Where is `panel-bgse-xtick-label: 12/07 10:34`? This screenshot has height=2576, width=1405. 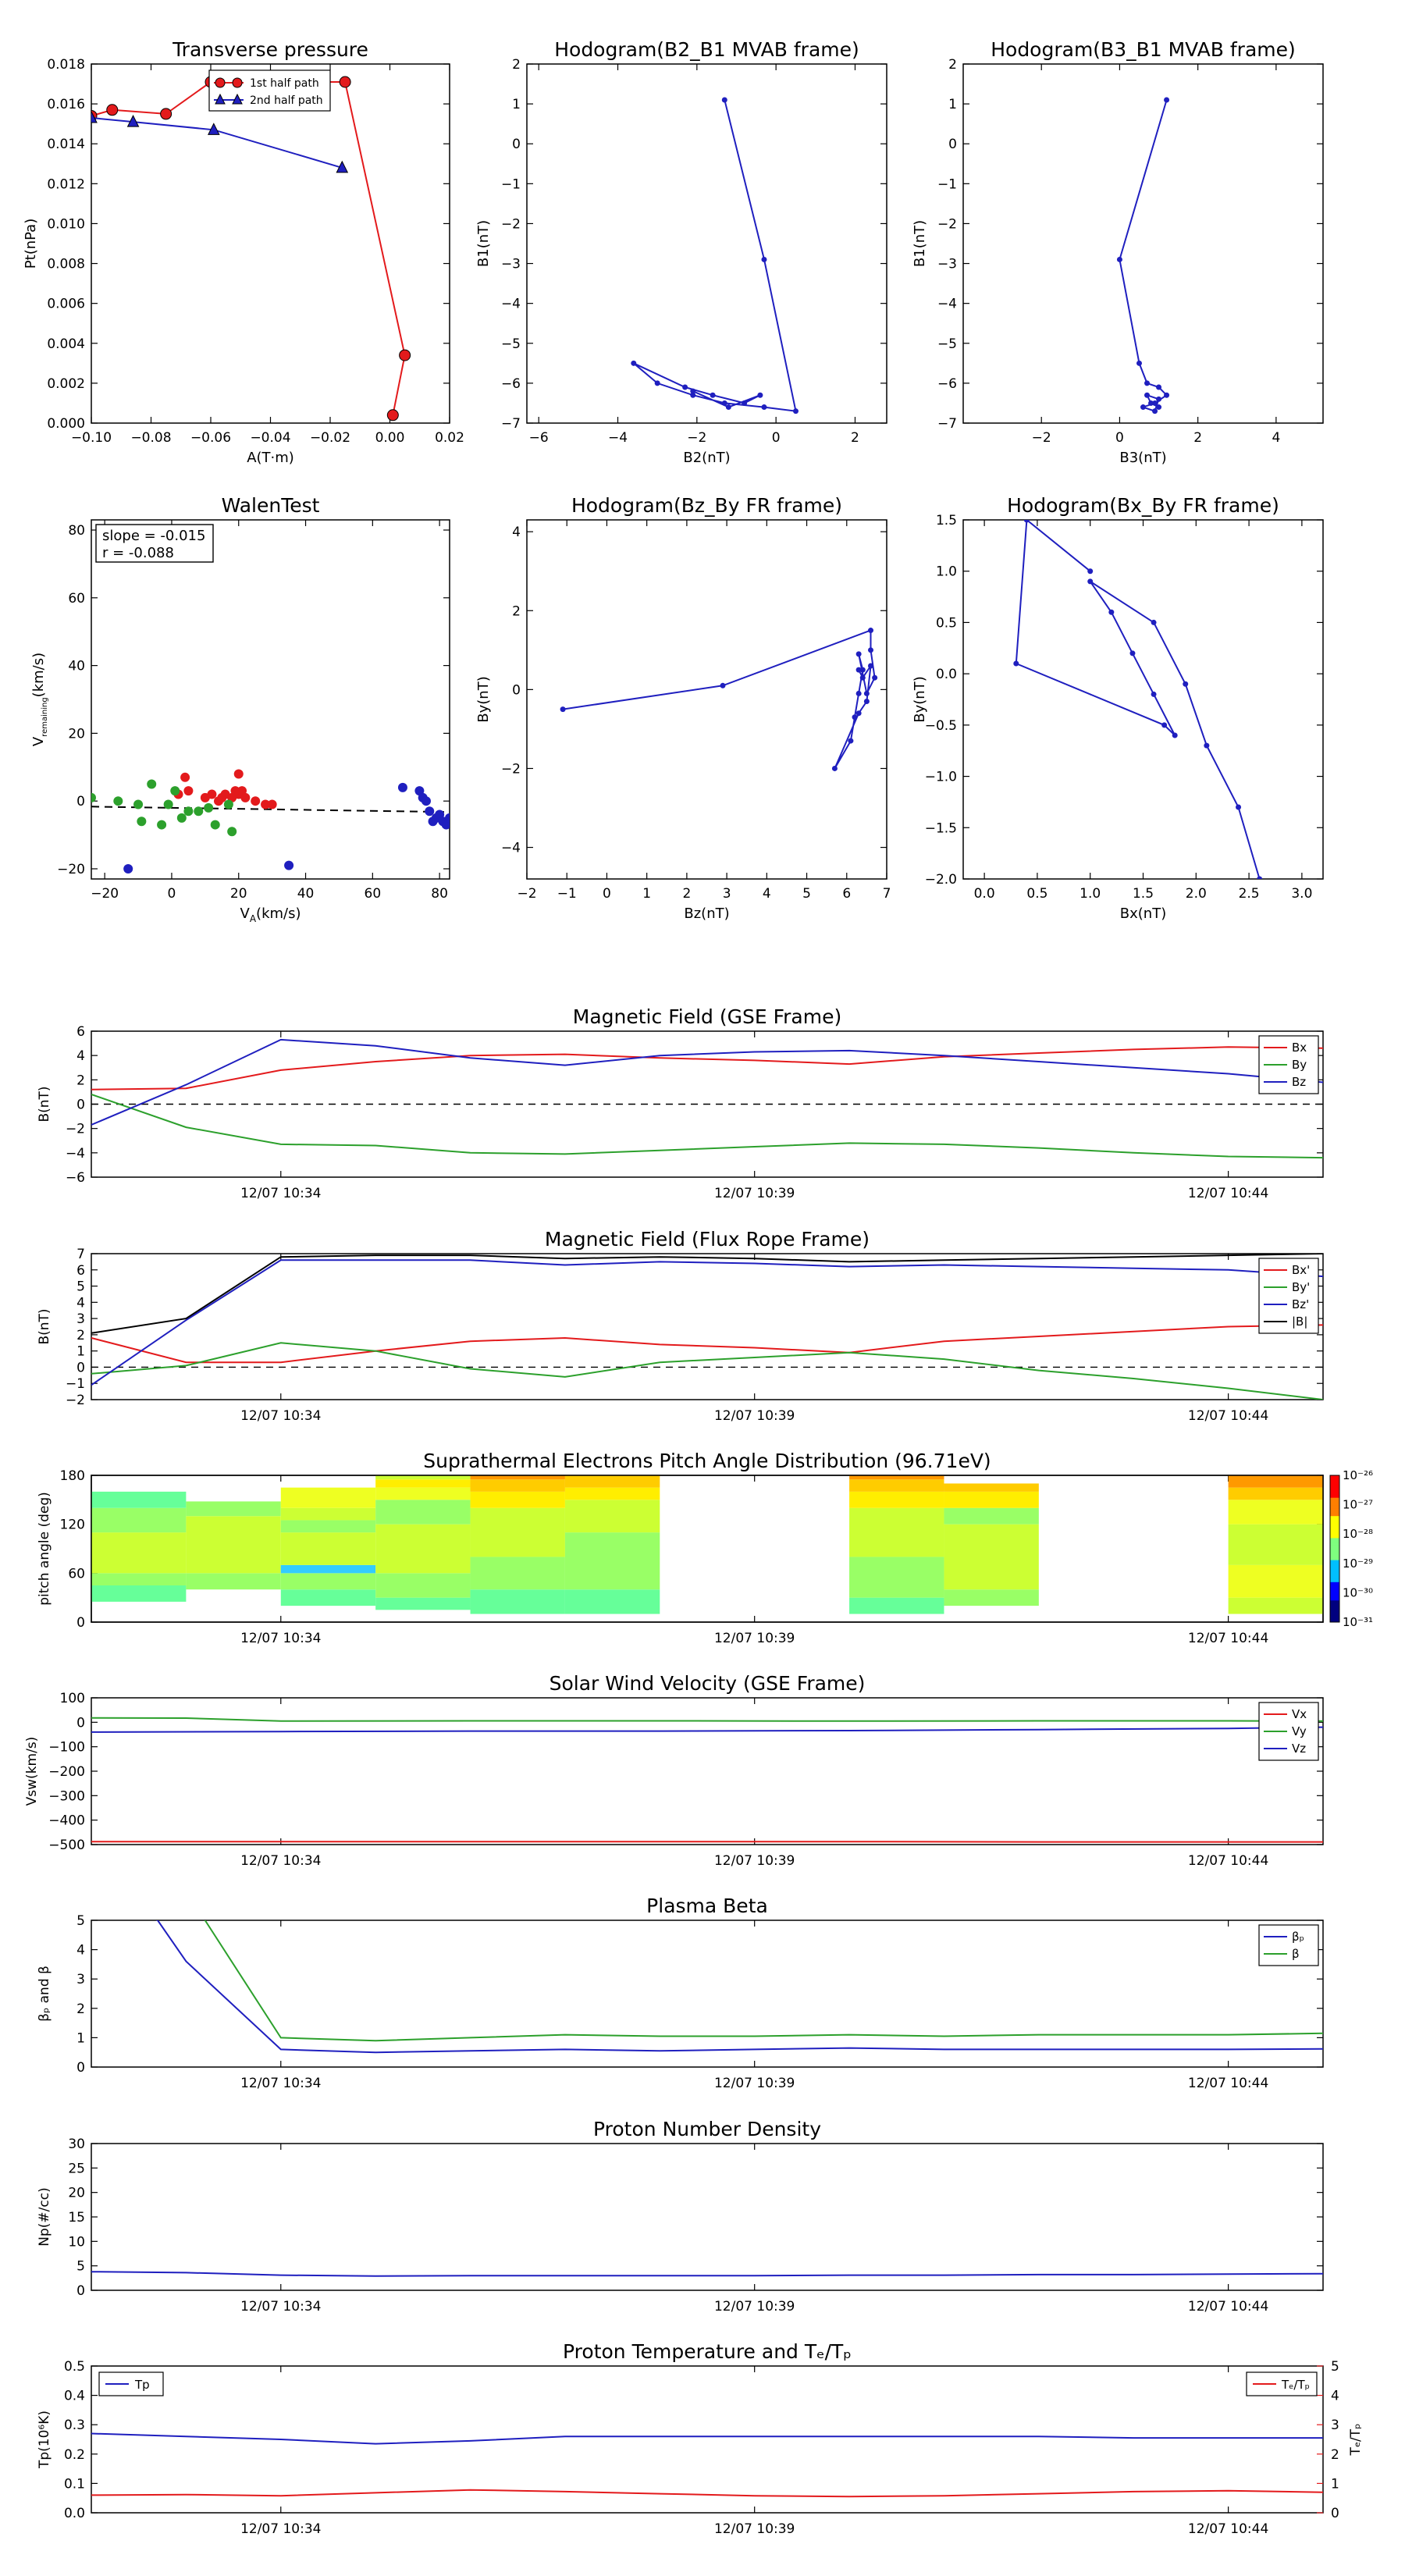 panel-bgse-xtick-label: 12/07 10:34 is located at coordinates (280, 1193).